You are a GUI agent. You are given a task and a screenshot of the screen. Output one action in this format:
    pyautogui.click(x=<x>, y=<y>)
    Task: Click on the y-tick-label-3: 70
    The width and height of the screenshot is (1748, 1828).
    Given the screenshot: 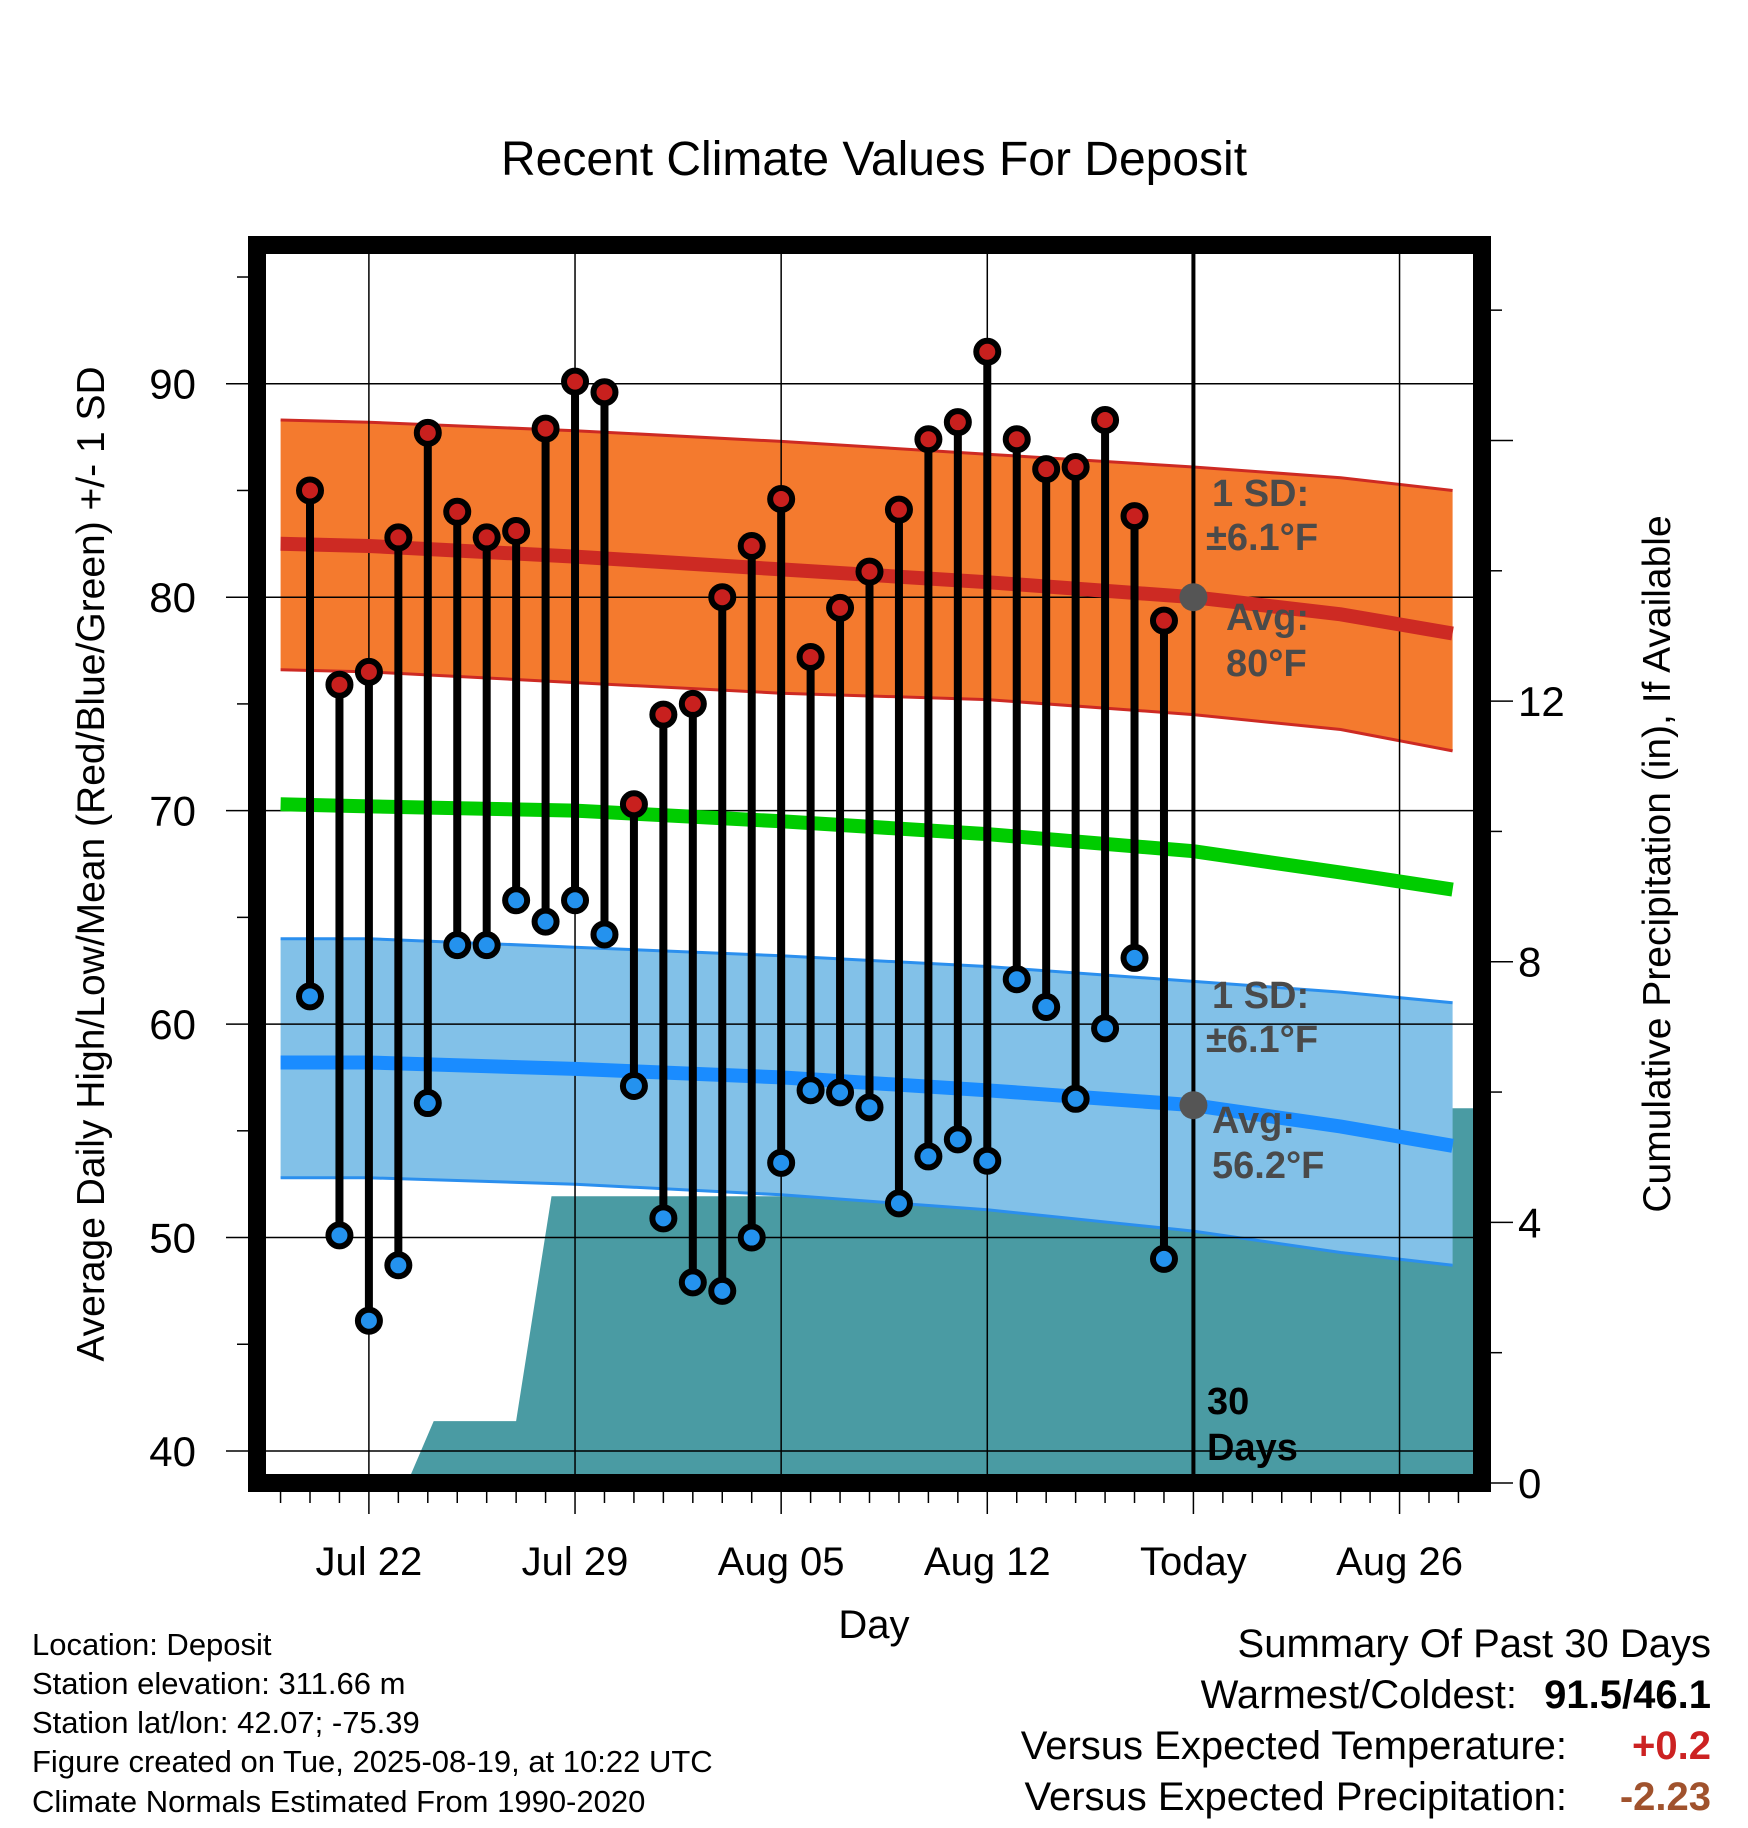 What is the action you would take?
    pyautogui.click(x=172, y=811)
    